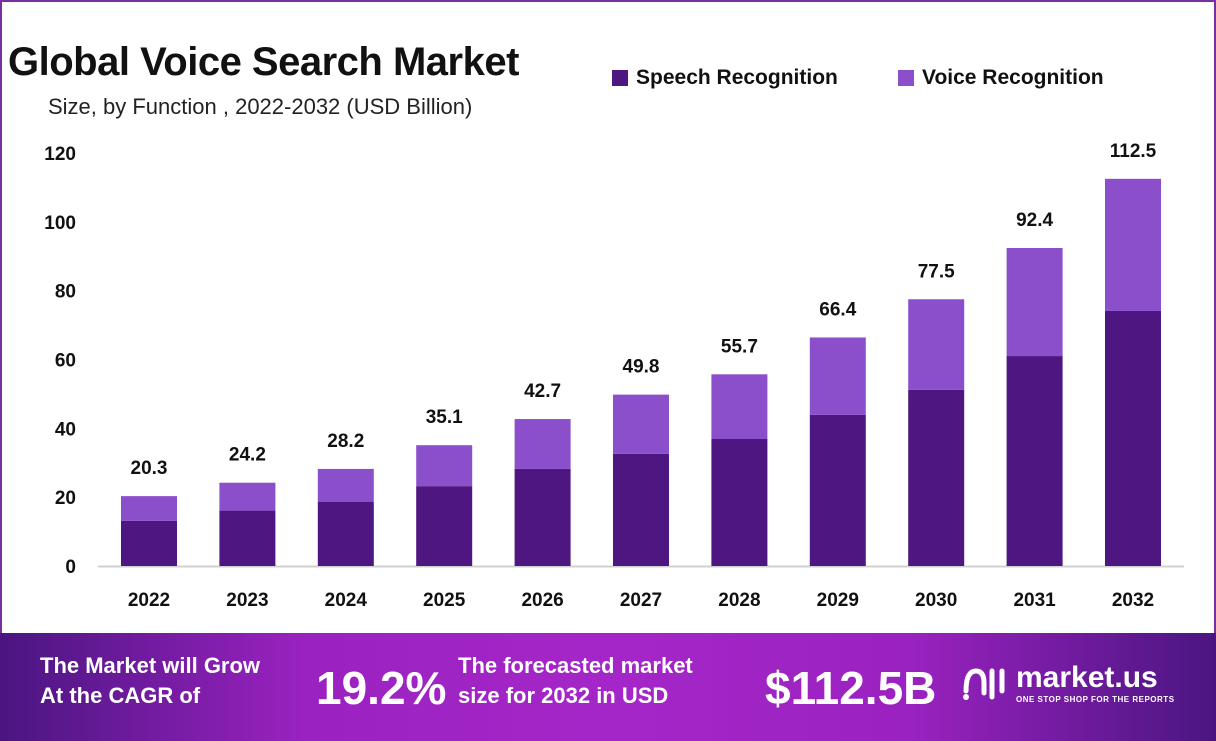 Image resolution: width=1216 pixels, height=741 pixels. Describe the element at coordinates (1133, 438) in the screenshot. I see `bar-speech-2032` at that location.